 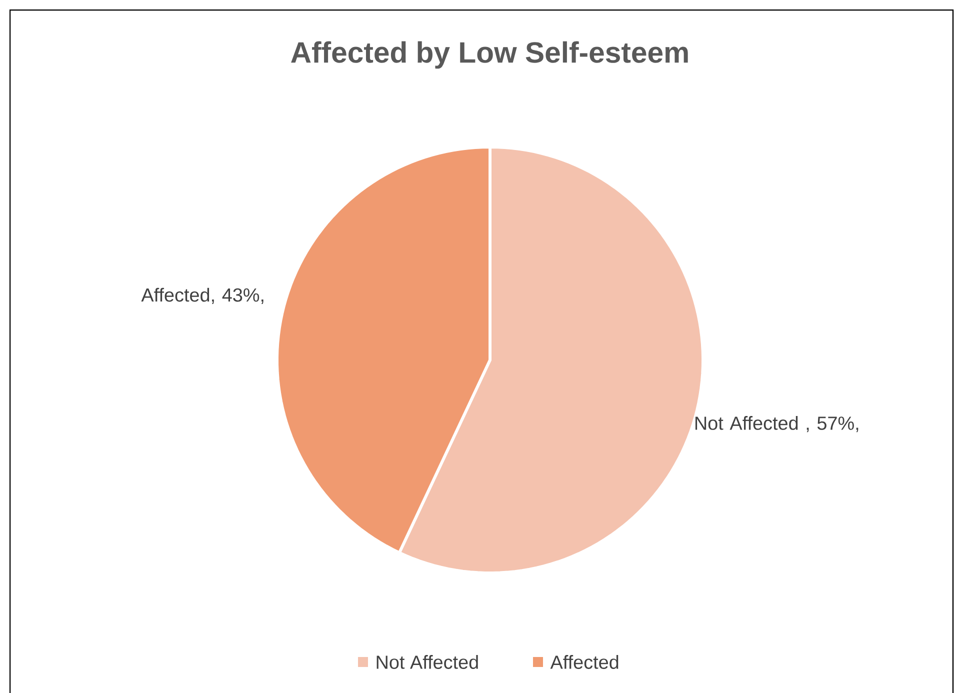 I want to click on legend-label: Affected, so click(x=584, y=662).